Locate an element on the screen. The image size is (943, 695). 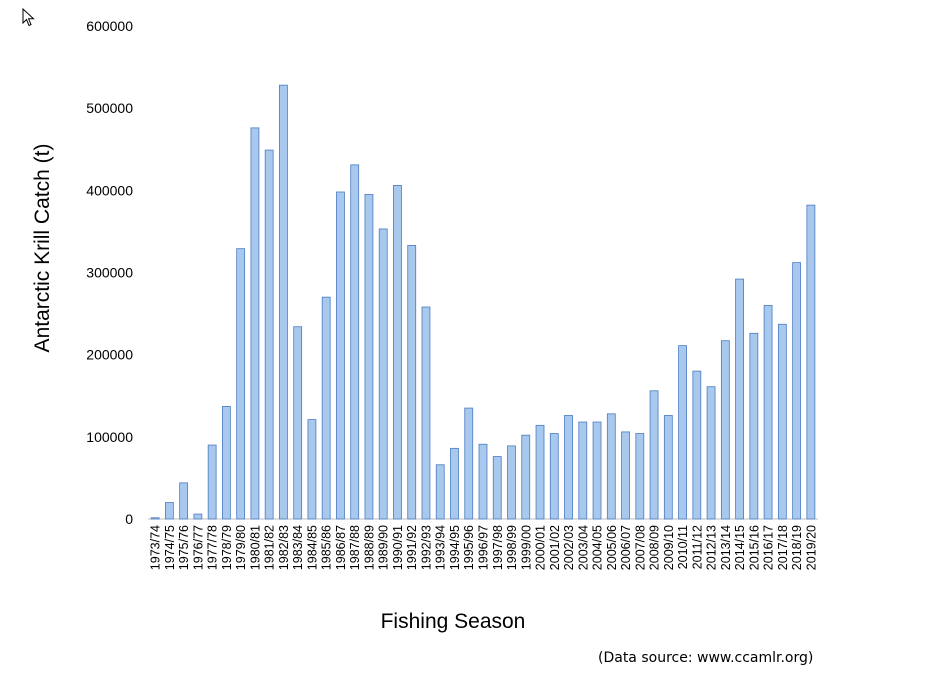
x-tick-label: 1985/86 is located at coordinates (327, 547).